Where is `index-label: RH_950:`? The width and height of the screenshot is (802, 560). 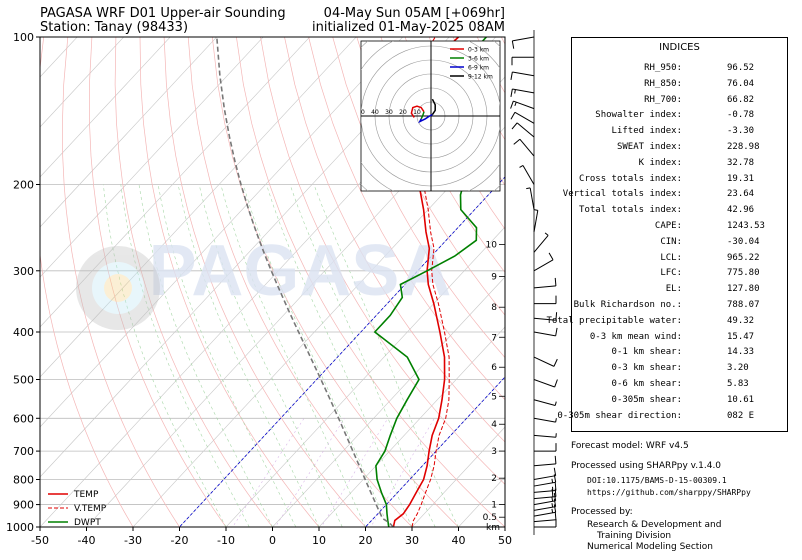 index-label: RH_950: is located at coordinates (663, 68).